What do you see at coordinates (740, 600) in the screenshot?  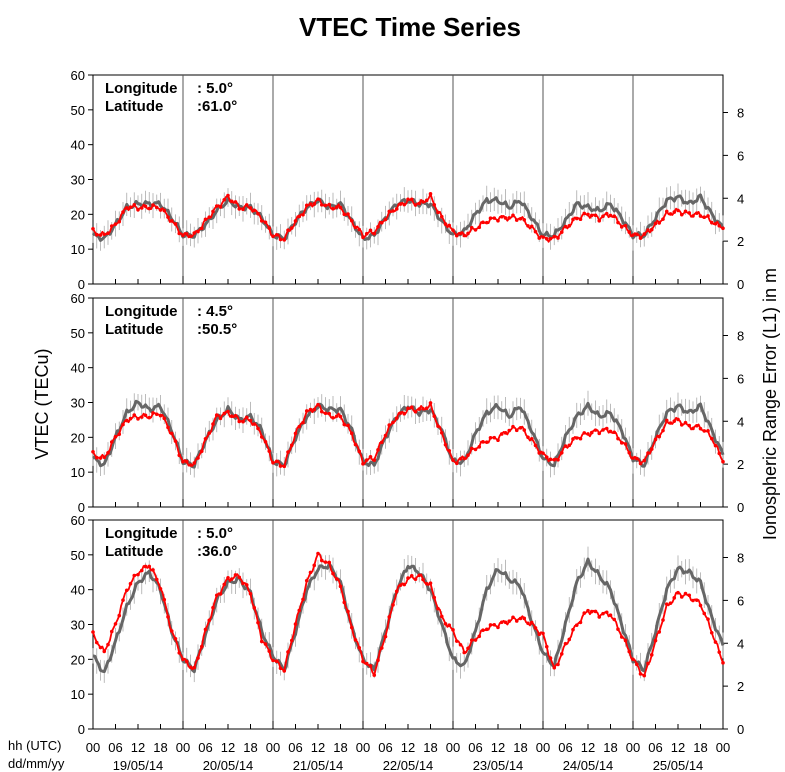 I see `y-tick-label-right: 6` at bounding box center [740, 600].